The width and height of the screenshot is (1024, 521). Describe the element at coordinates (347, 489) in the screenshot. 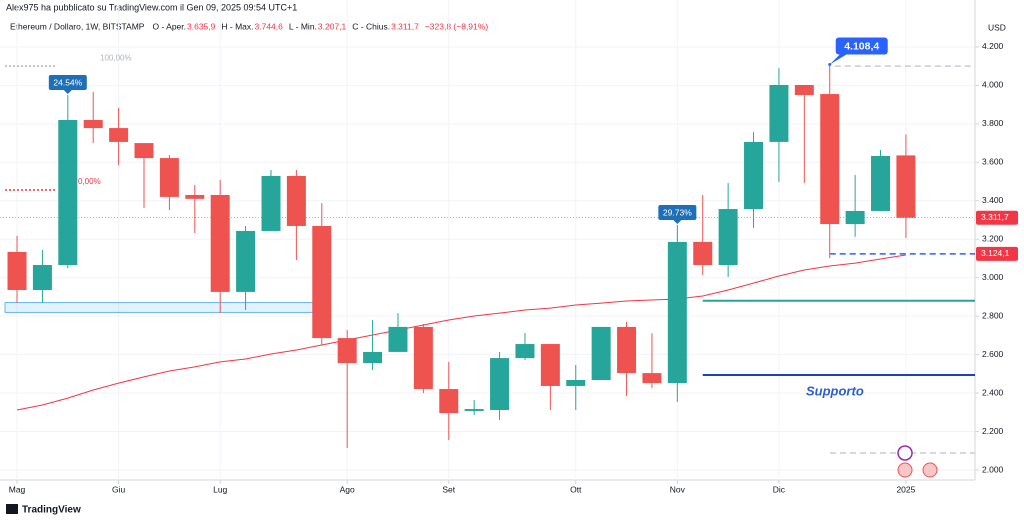

I see `x-tick-label: Ago` at that location.